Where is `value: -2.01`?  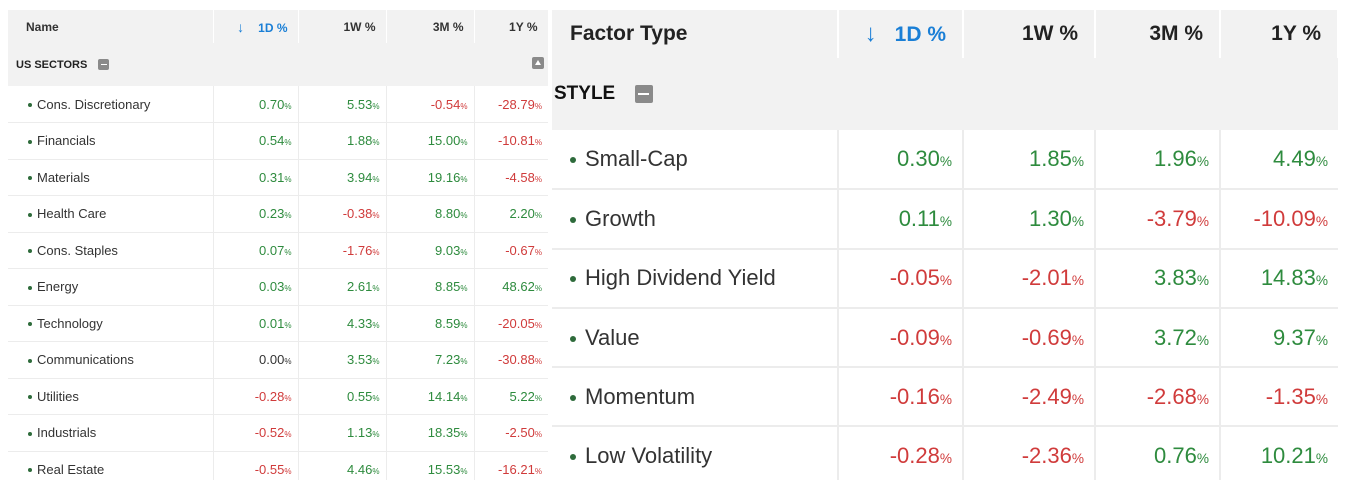
value: -2.01 is located at coordinates (1046, 278).